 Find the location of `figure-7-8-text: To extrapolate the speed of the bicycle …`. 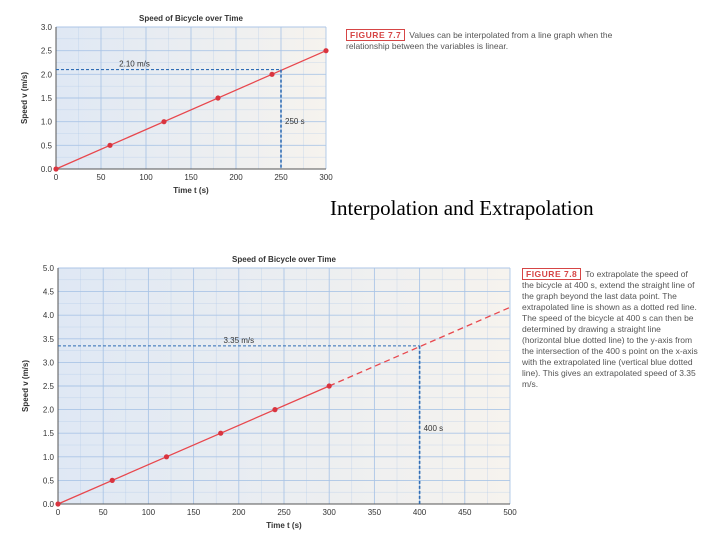

figure-7-8-text: To extrapolate the speed of the bicycle … is located at coordinates (610, 329).